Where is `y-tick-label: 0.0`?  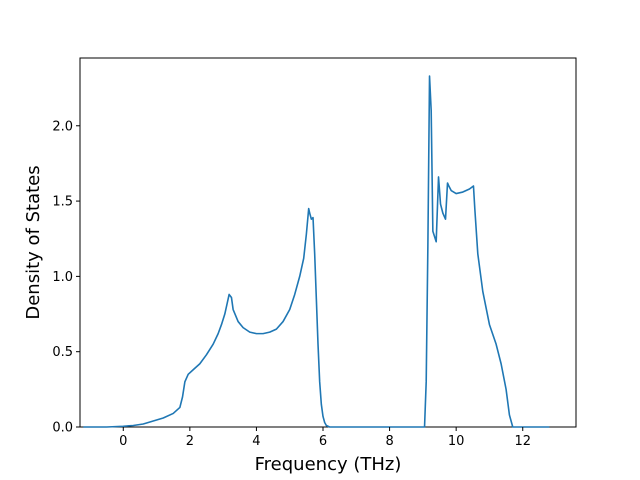 y-tick-label: 0.0 is located at coordinates (62, 428).